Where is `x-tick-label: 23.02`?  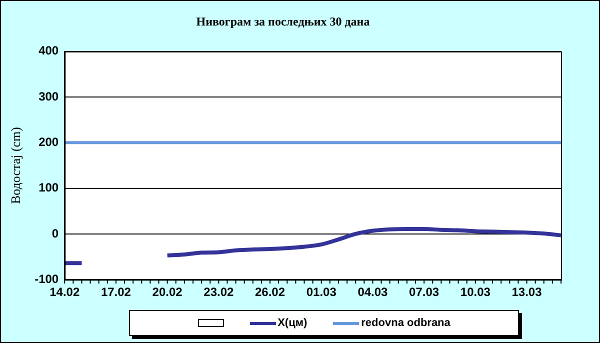
x-tick-label: 23.02 is located at coordinates (219, 292).